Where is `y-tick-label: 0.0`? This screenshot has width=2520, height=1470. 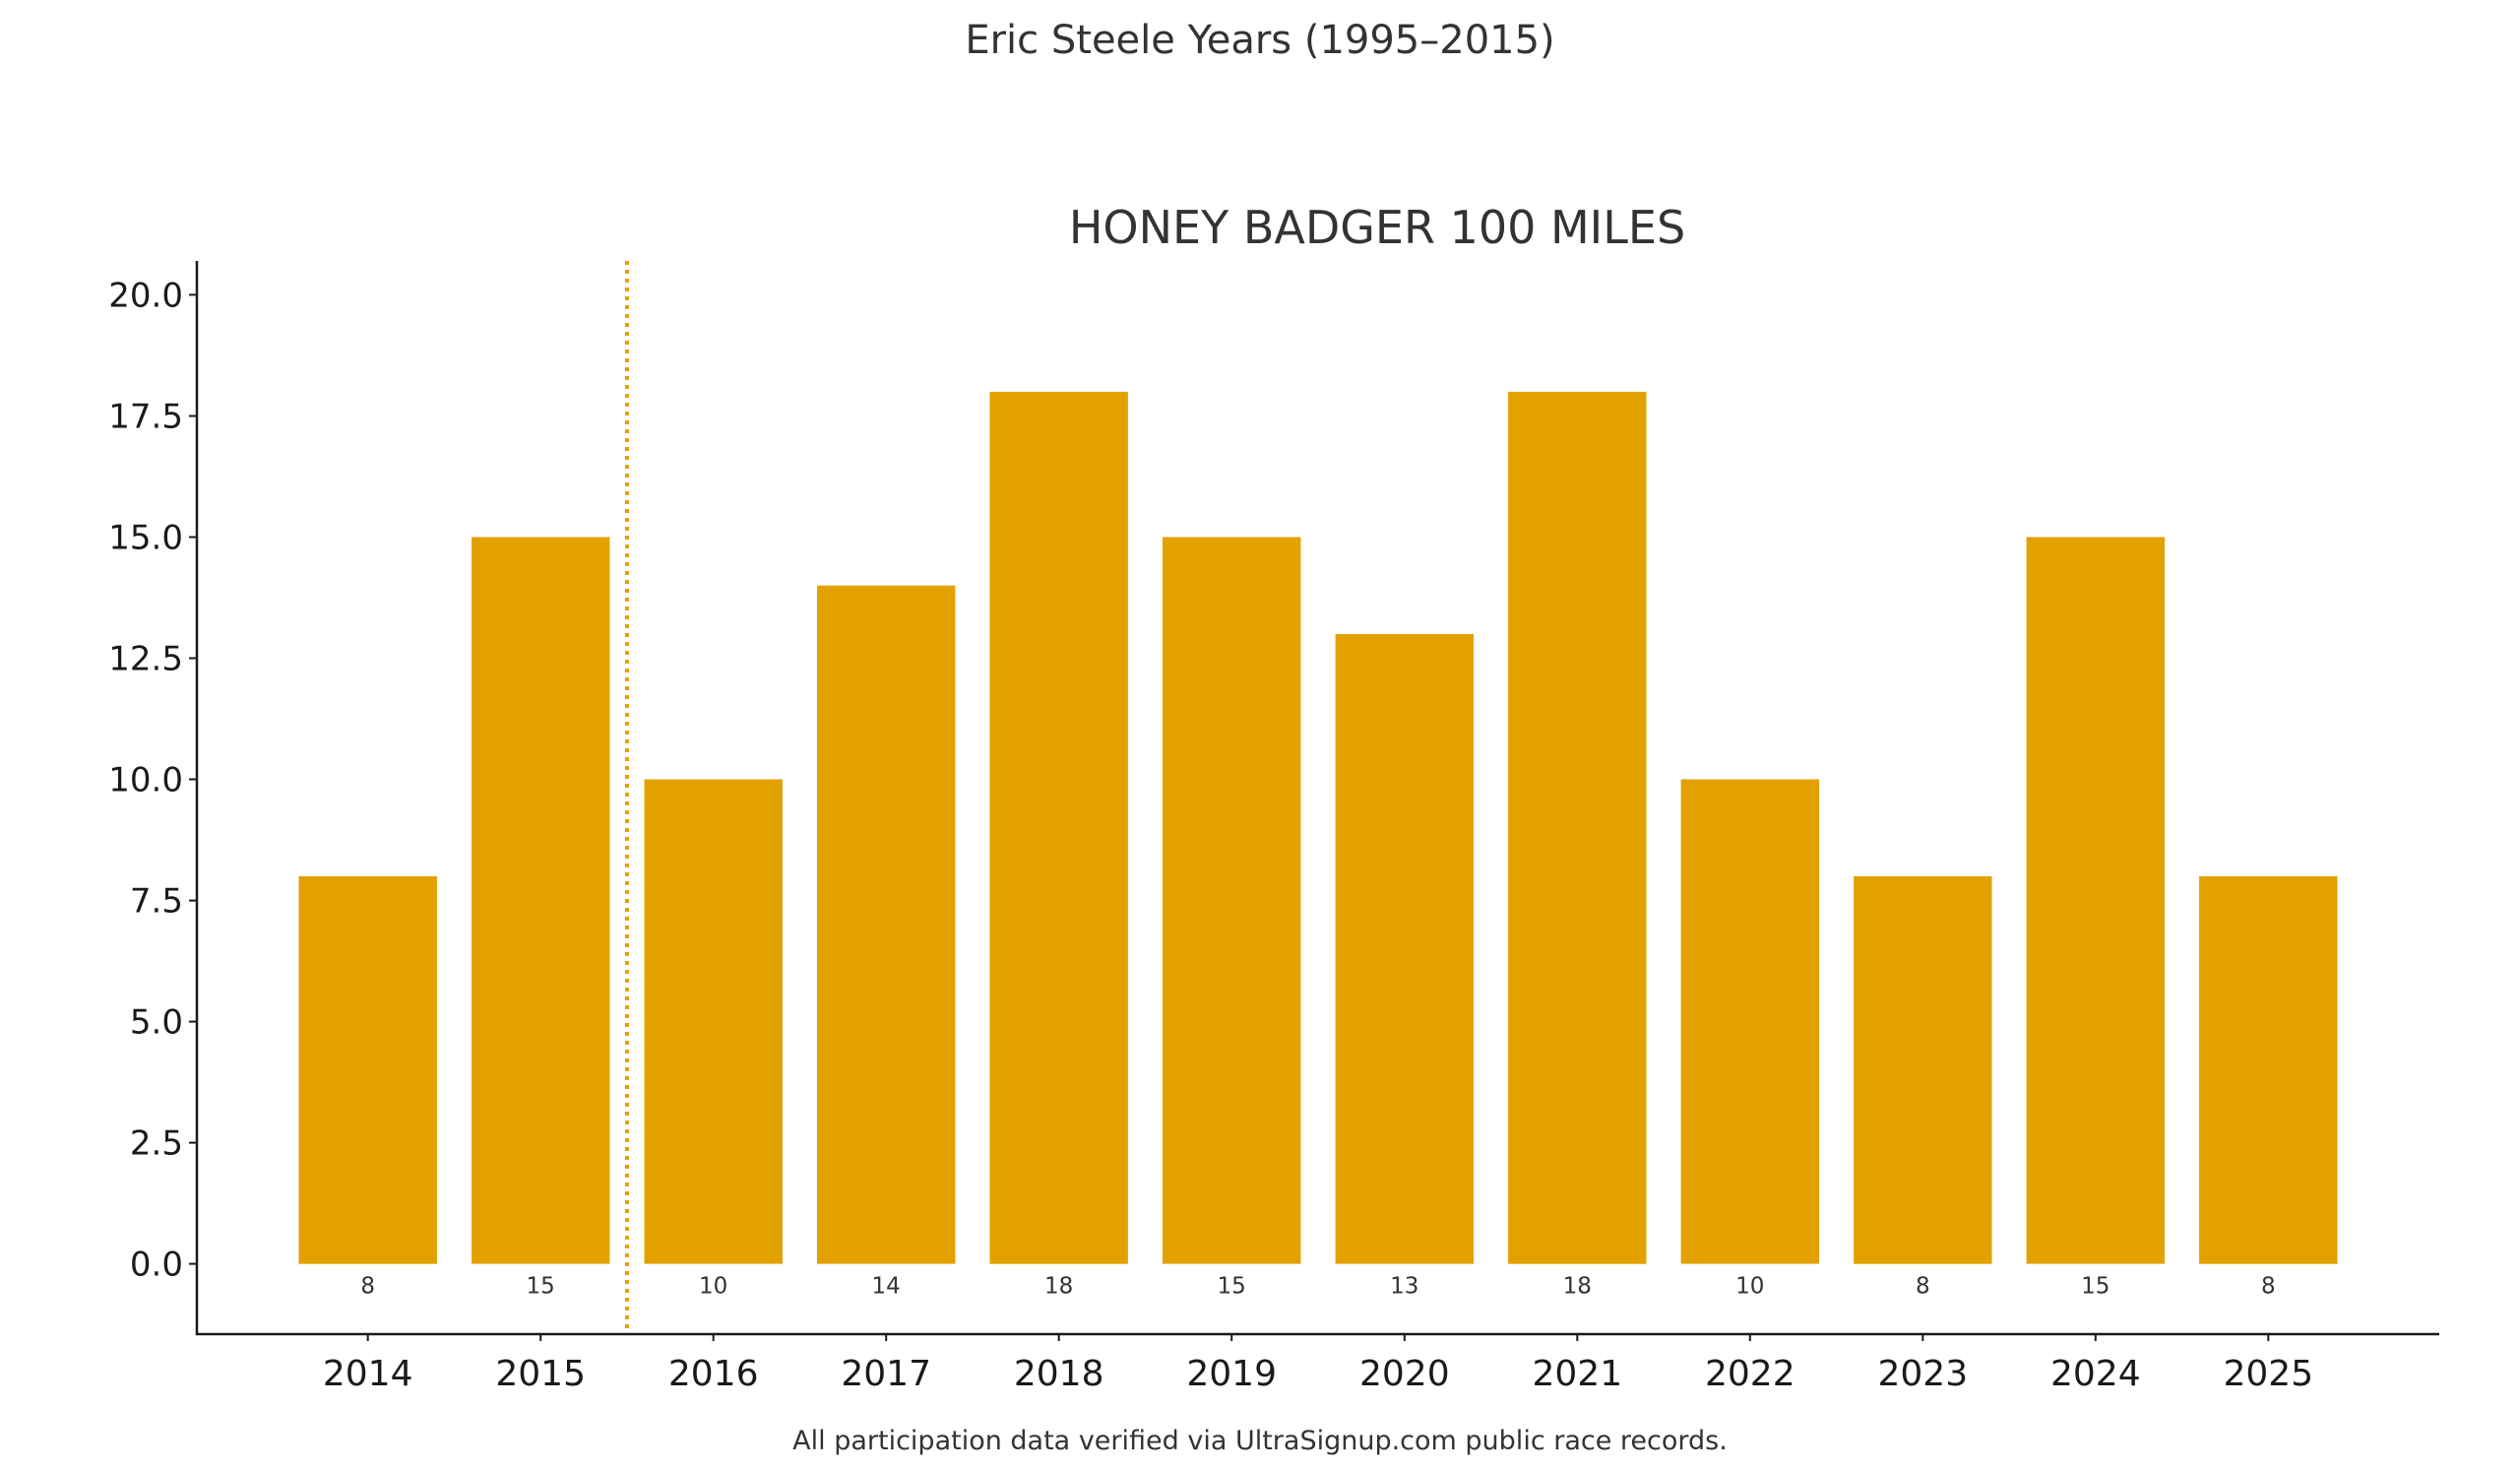
y-tick-label: 0.0 is located at coordinates (156, 1265).